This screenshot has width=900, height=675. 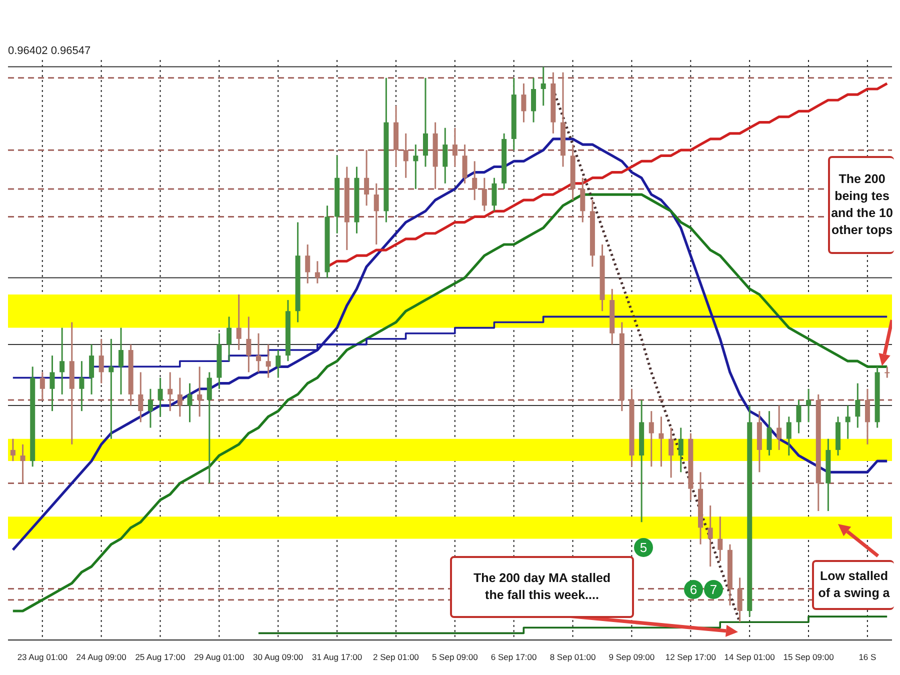 What do you see at coordinates (573, 657) in the screenshot?
I see `x-tick-label: 8 Sep 01:00` at bounding box center [573, 657].